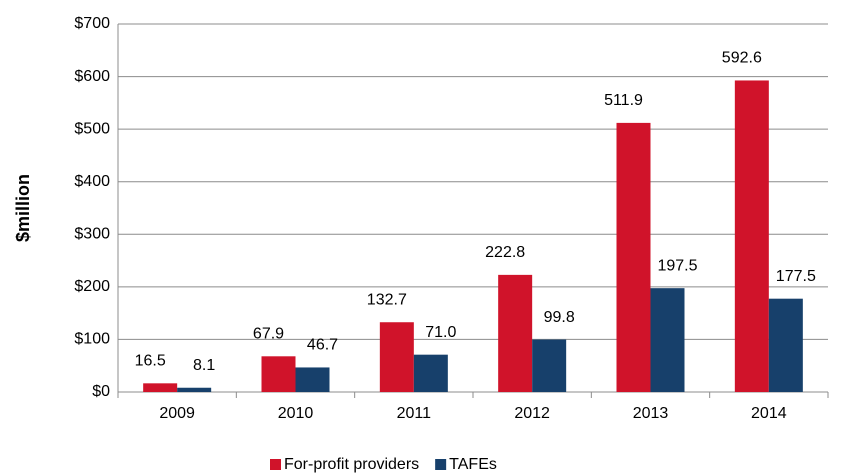 This screenshot has width=841, height=475. I want to click on y-tick-label: $300, so click(92, 234).